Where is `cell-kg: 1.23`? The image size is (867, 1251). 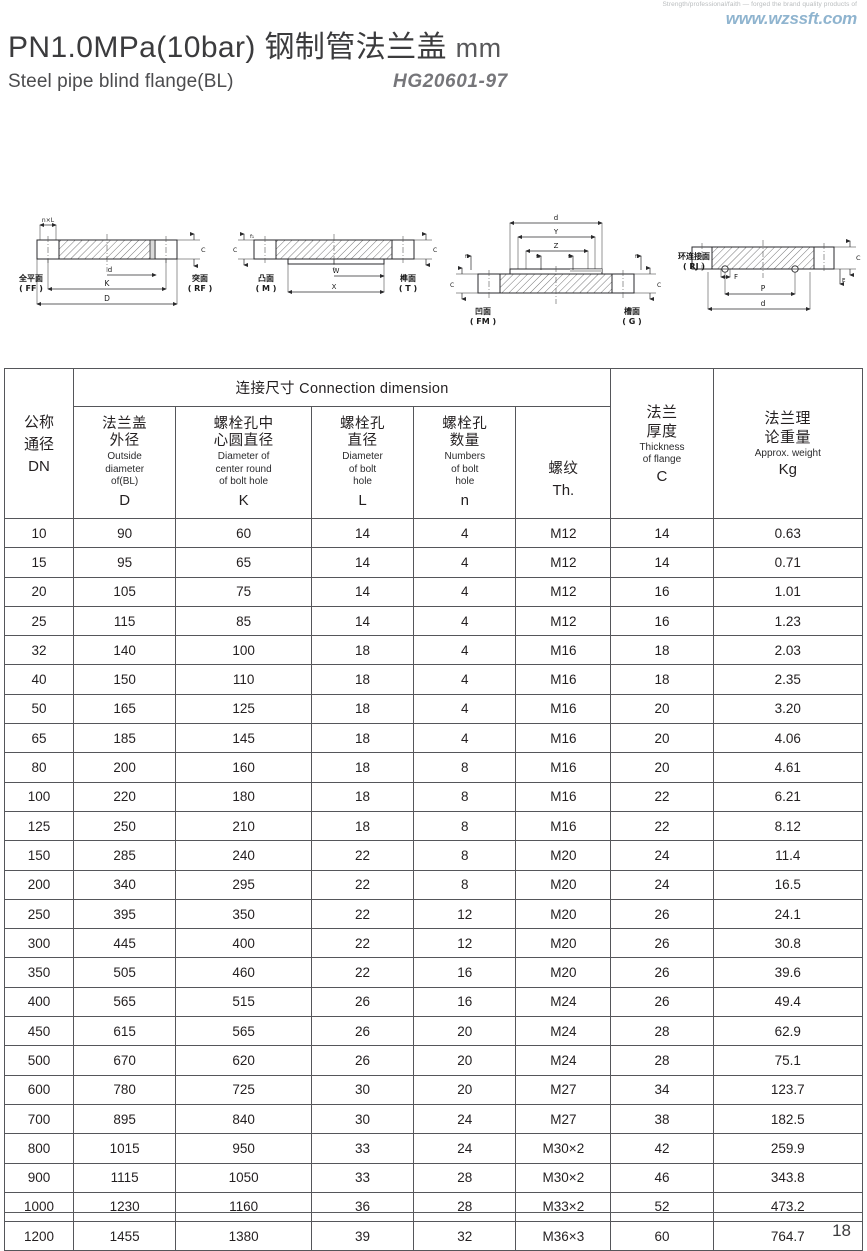 cell-kg: 1.23 is located at coordinates (788, 621).